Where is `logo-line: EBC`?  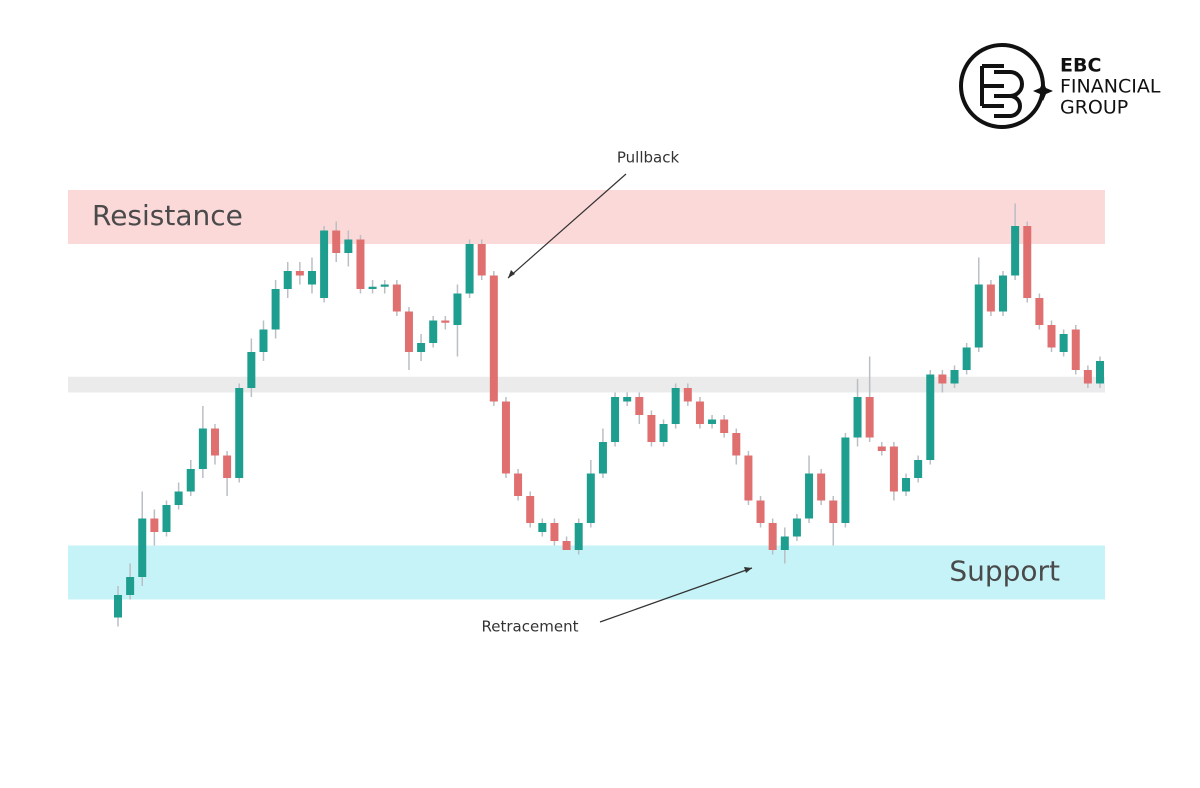 logo-line: EBC is located at coordinates (1080, 66).